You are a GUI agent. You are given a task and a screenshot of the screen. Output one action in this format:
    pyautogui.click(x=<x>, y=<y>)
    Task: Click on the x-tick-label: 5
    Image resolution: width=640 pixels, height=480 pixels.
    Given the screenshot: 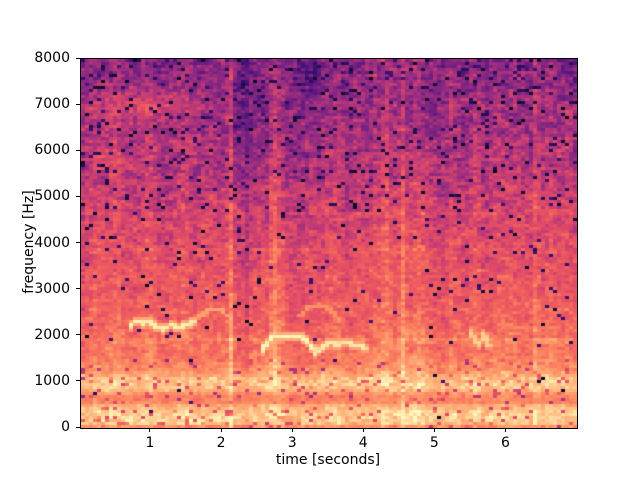 What is the action you would take?
    pyautogui.click(x=434, y=443)
    